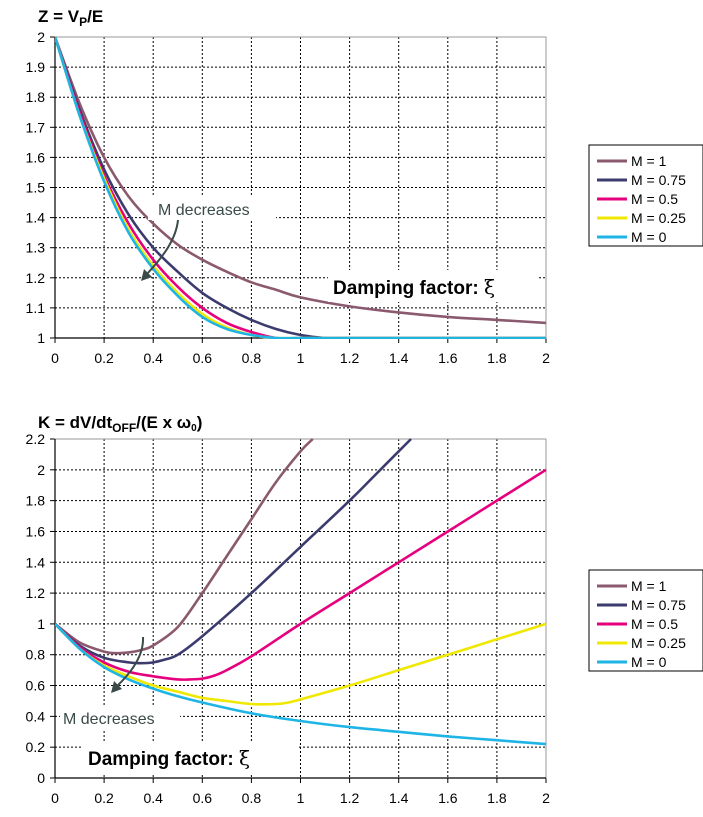 The width and height of the screenshot is (703, 817). I want to click on top-x-tick-label: 1, so click(301, 358).